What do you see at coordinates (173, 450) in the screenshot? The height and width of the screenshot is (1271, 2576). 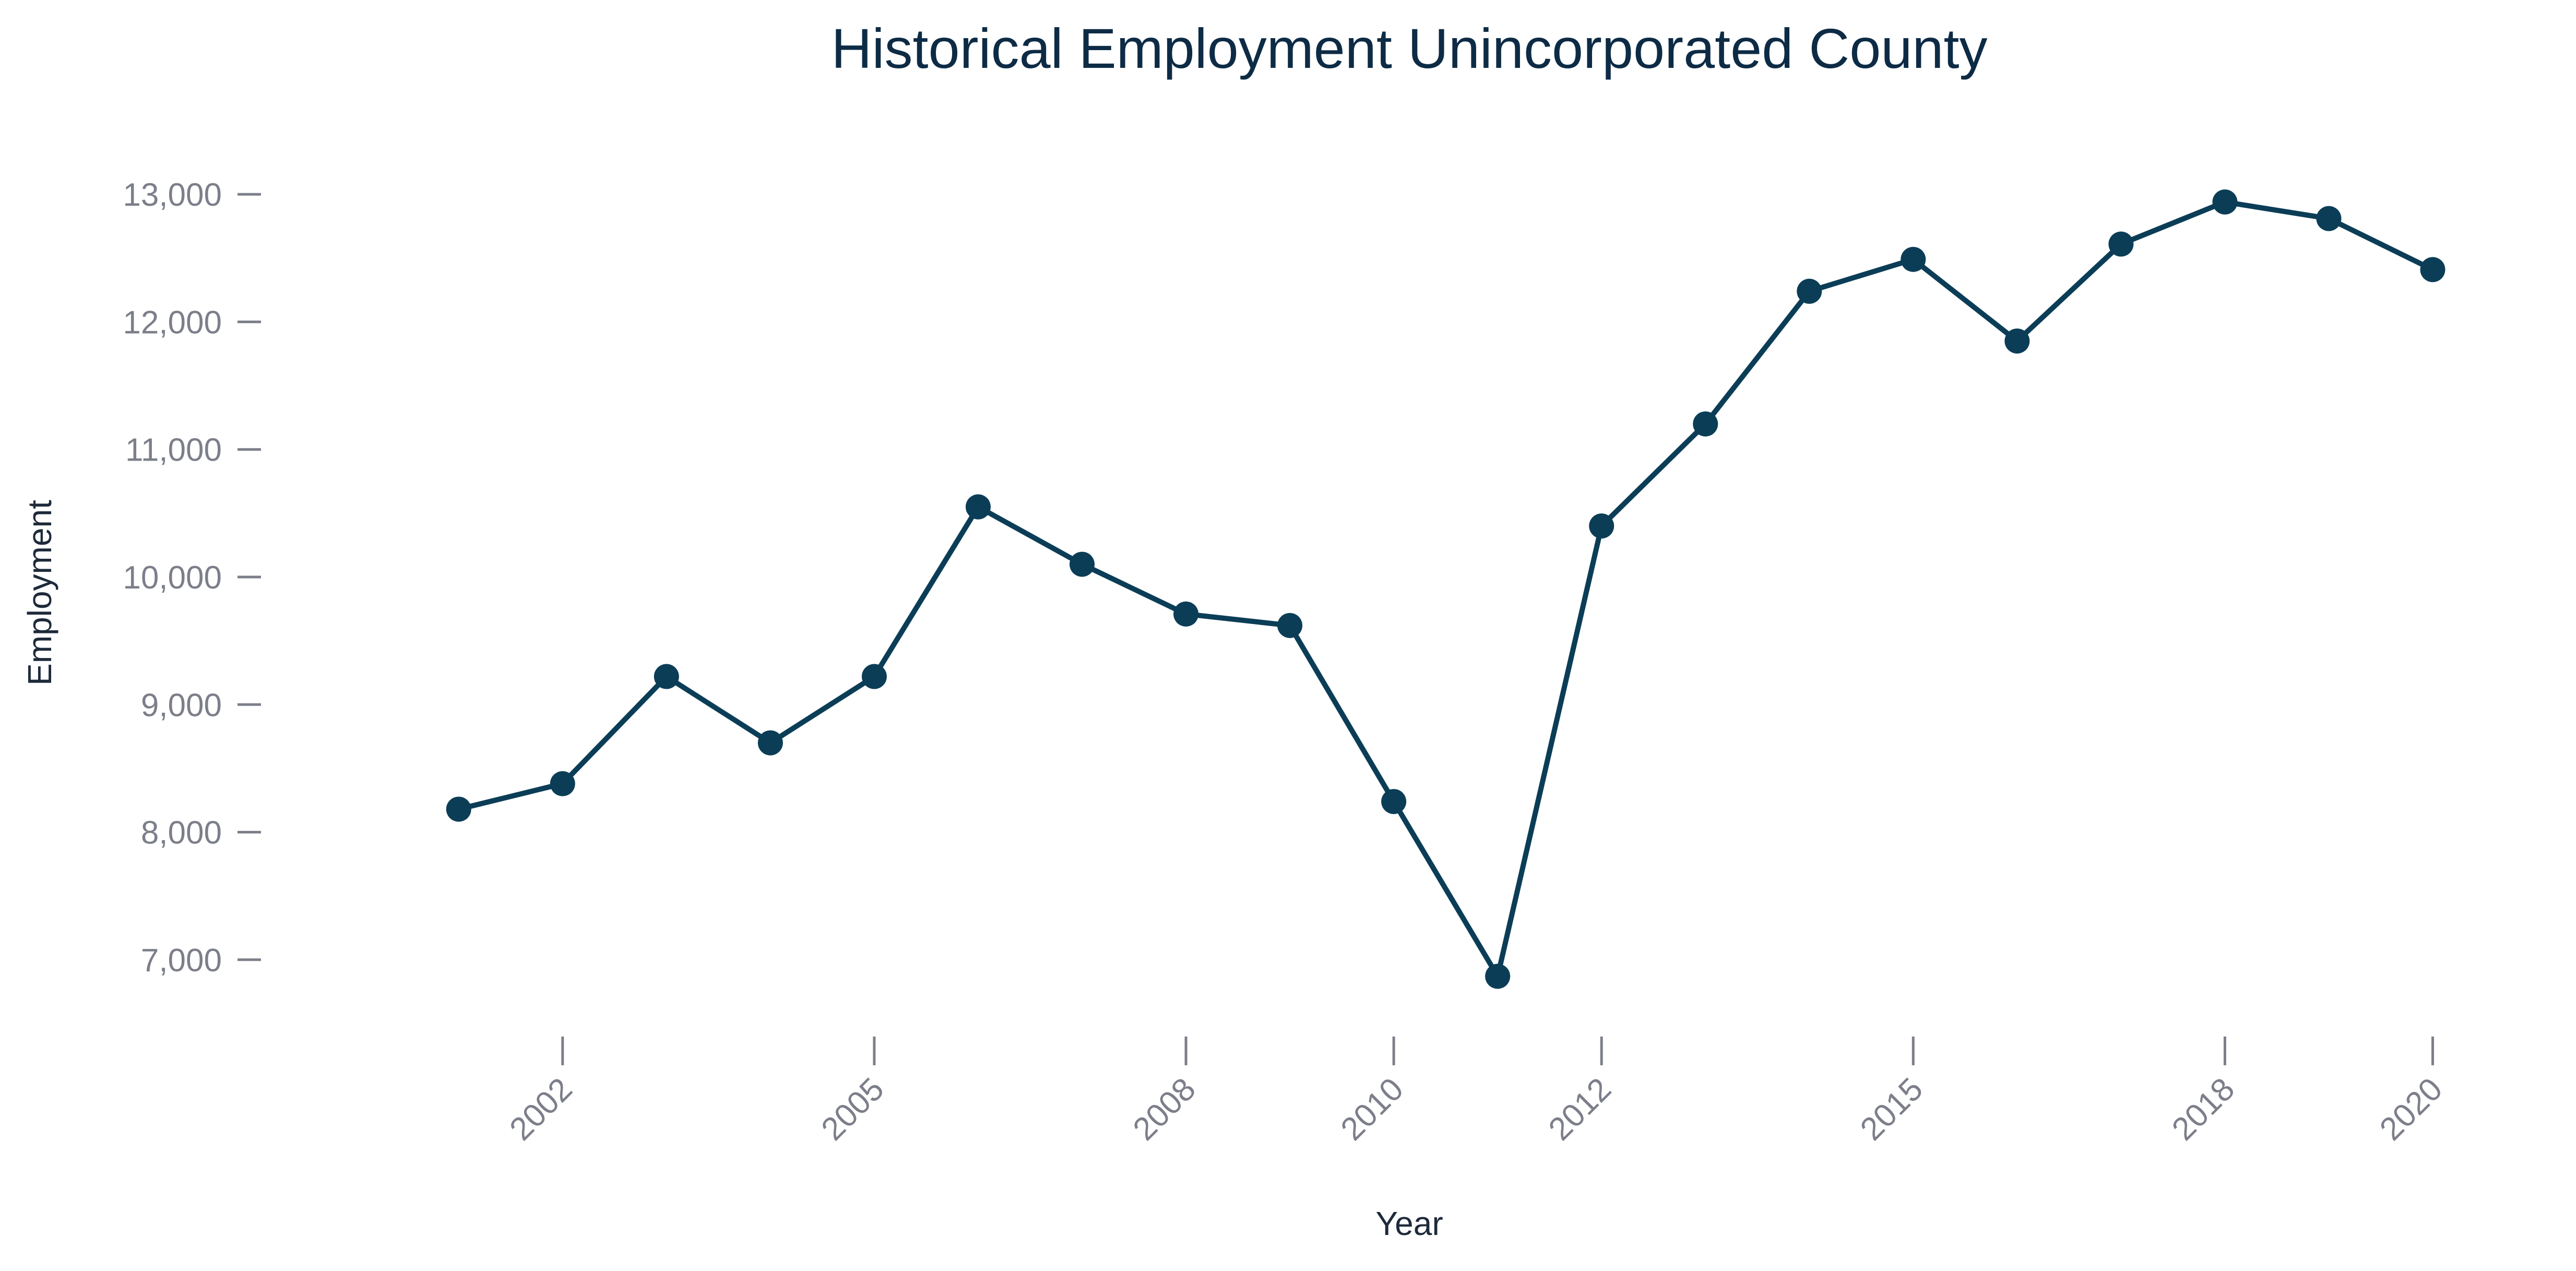 I see `y-tick-label: 11,000` at bounding box center [173, 450].